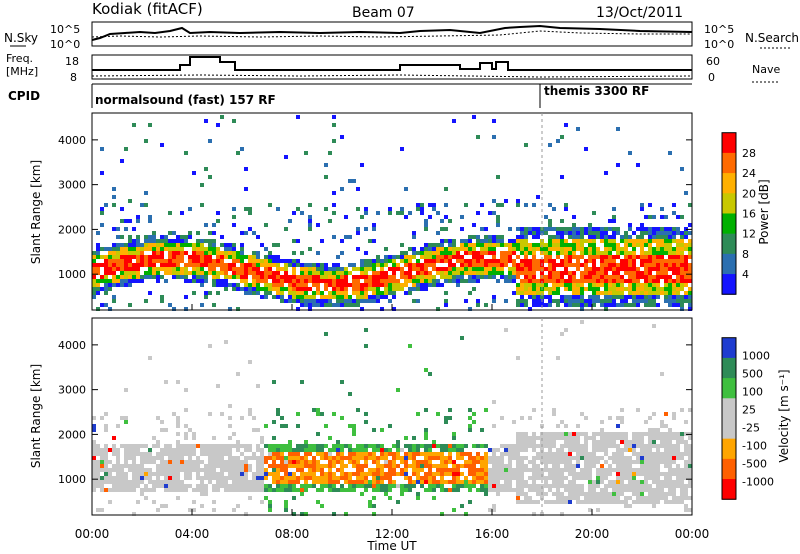 This screenshot has width=800, height=554. Describe the element at coordinates (729, 489) in the screenshot. I see `colorbar-swatch` at that location.